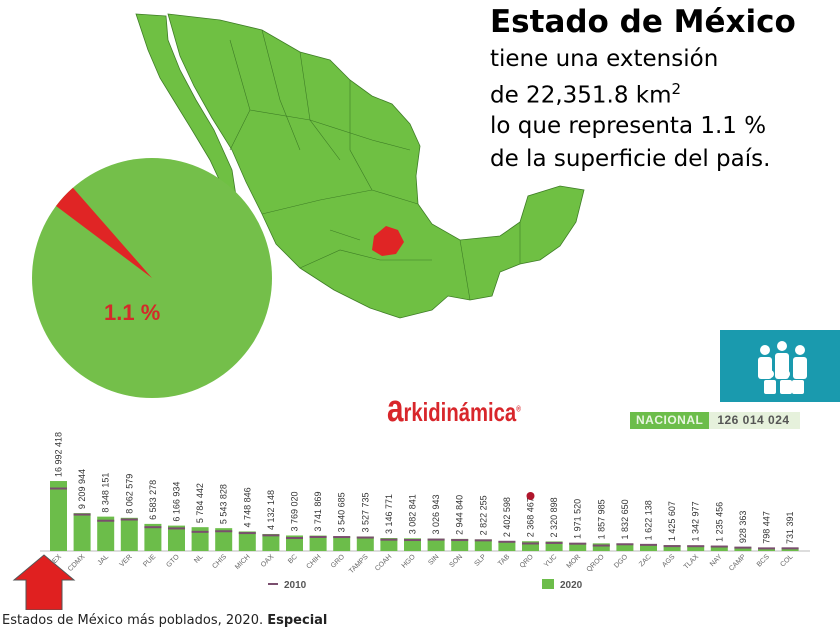  Describe the element at coordinates (318, 512) in the screenshot. I see `bar-value-label: 3 741 869` at that location.